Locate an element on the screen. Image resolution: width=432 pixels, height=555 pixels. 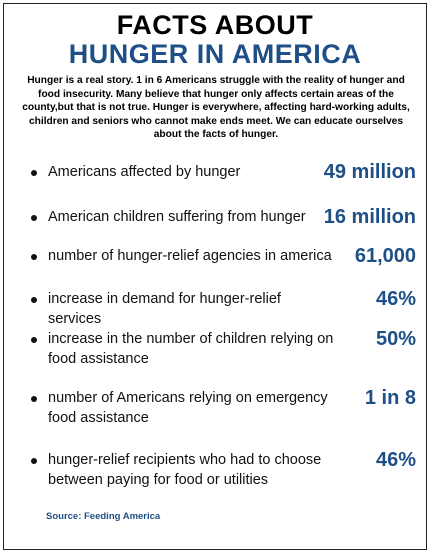
fact-value: 50% is located at coordinates (395, 339).